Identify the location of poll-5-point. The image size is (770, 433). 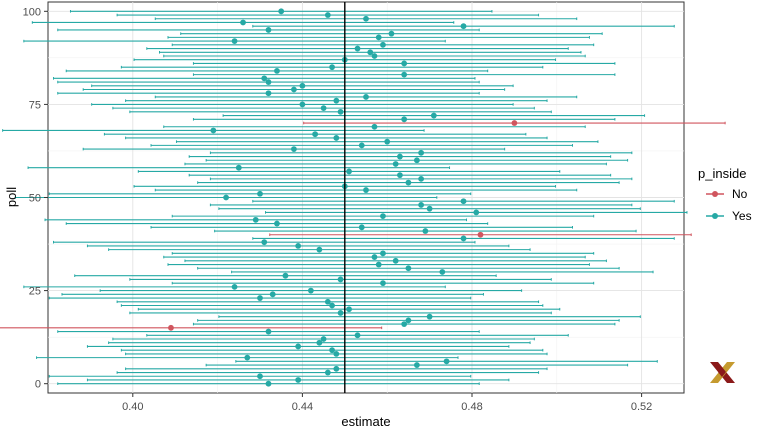
(416, 365).